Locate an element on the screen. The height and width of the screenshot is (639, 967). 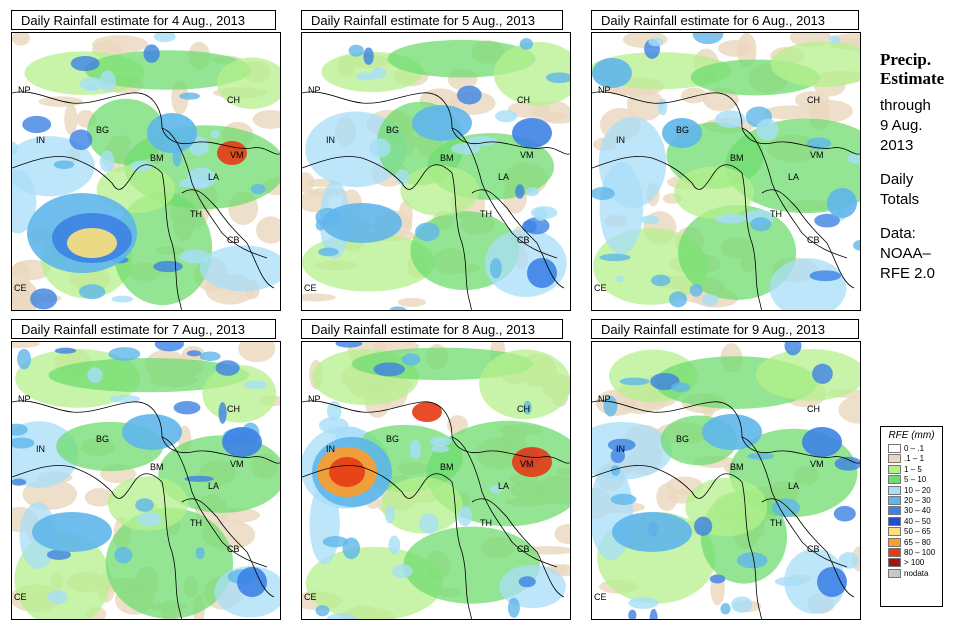
legend-label: nodata is located at coordinates (916, 573).